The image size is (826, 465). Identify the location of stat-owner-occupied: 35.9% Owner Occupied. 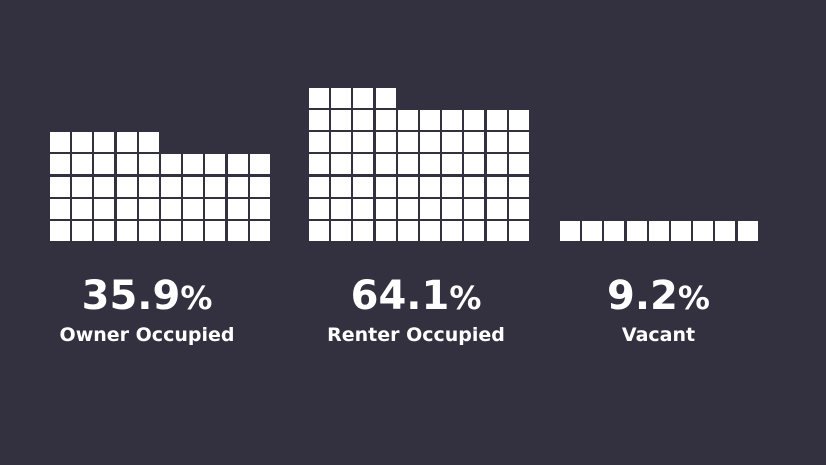
(147, 309).